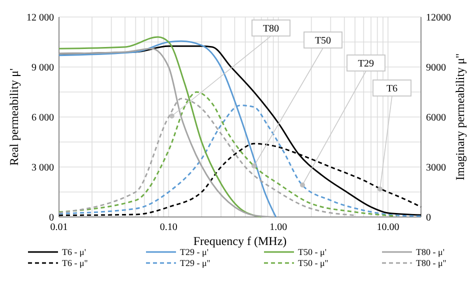  Describe the element at coordinates (194, 252) in the screenshot. I see `legend-label: T29 - μ'` at that location.